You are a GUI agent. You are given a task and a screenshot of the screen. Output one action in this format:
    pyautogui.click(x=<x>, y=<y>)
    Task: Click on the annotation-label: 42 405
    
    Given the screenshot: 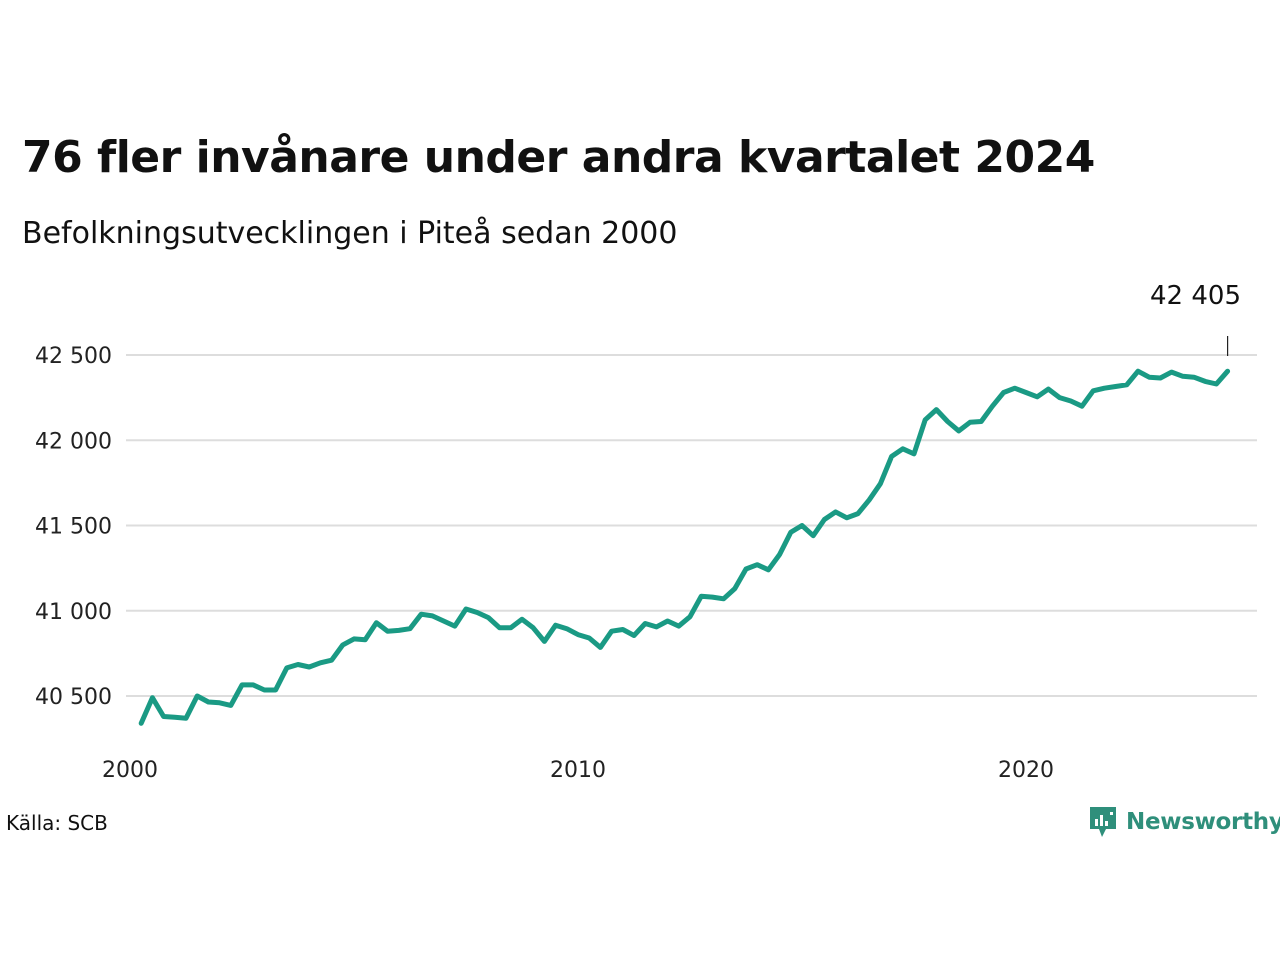 What is the action you would take?
    pyautogui.click(x=1195, y=296)
    